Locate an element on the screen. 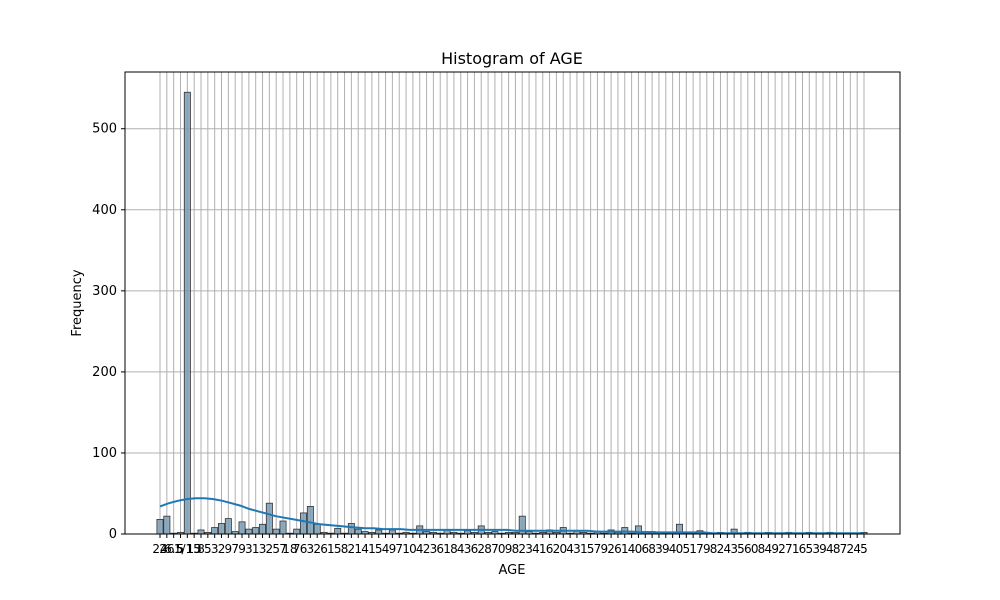  y-tick-label: 200 is located at coordinates (104, 372).